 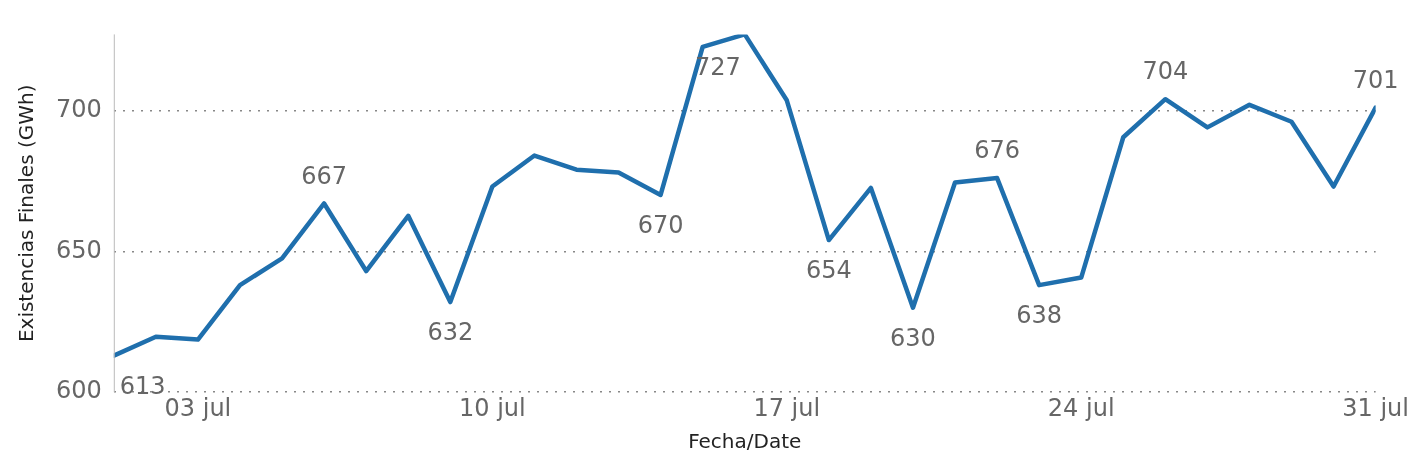 I want to click on data-label: 701, so click(x=1375, y=79).